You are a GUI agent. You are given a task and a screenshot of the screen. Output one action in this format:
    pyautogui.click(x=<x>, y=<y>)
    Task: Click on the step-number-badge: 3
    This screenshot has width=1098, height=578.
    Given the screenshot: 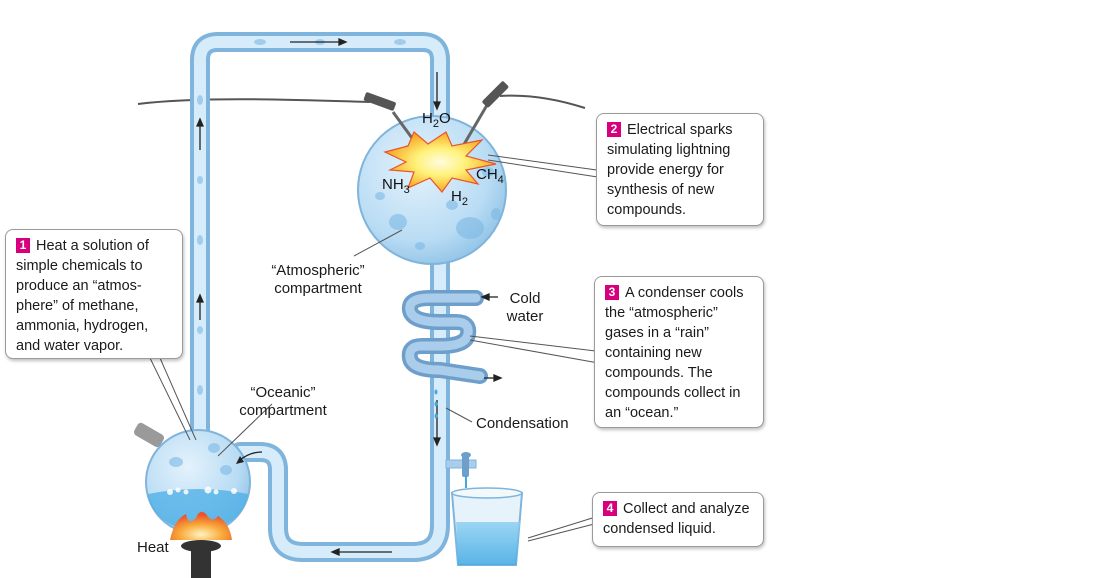 What is the action you would take?
    pyautogui.click(x=612, y=292)
    